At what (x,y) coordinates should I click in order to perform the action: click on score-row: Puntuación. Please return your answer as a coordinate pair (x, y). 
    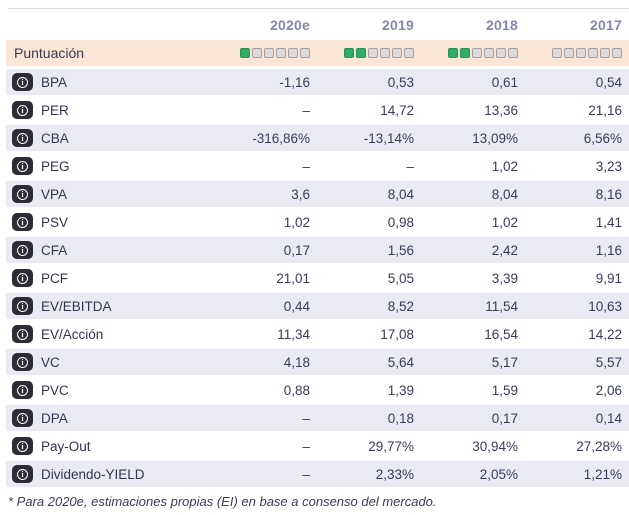
    Looking at the image, I should click on (317, 53).